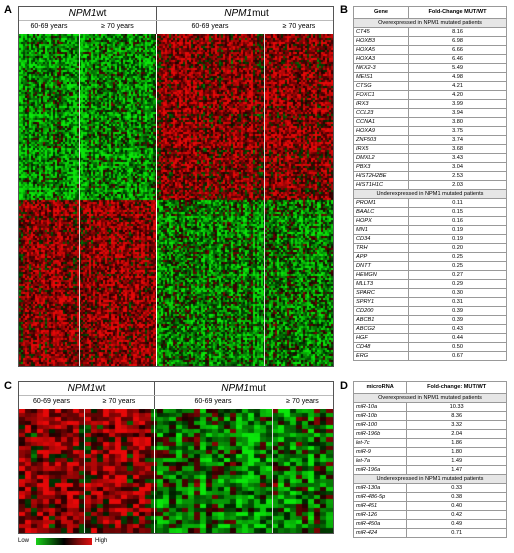 The image size is (514, 553). What do you see at coordinates (429, 122) in the screenshot?
I see `table-row: CCNA1 3.80` at bounding box center [429, 122].